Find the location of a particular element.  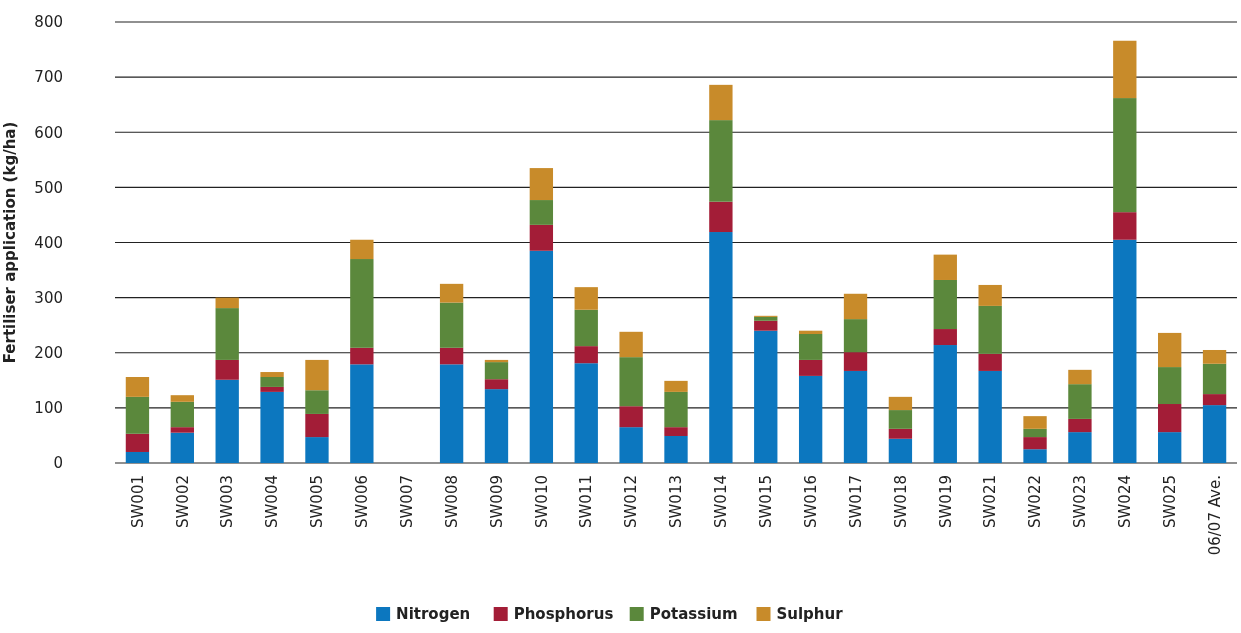

x-tick-label: SW022 is located at coordinates (1035, 501).